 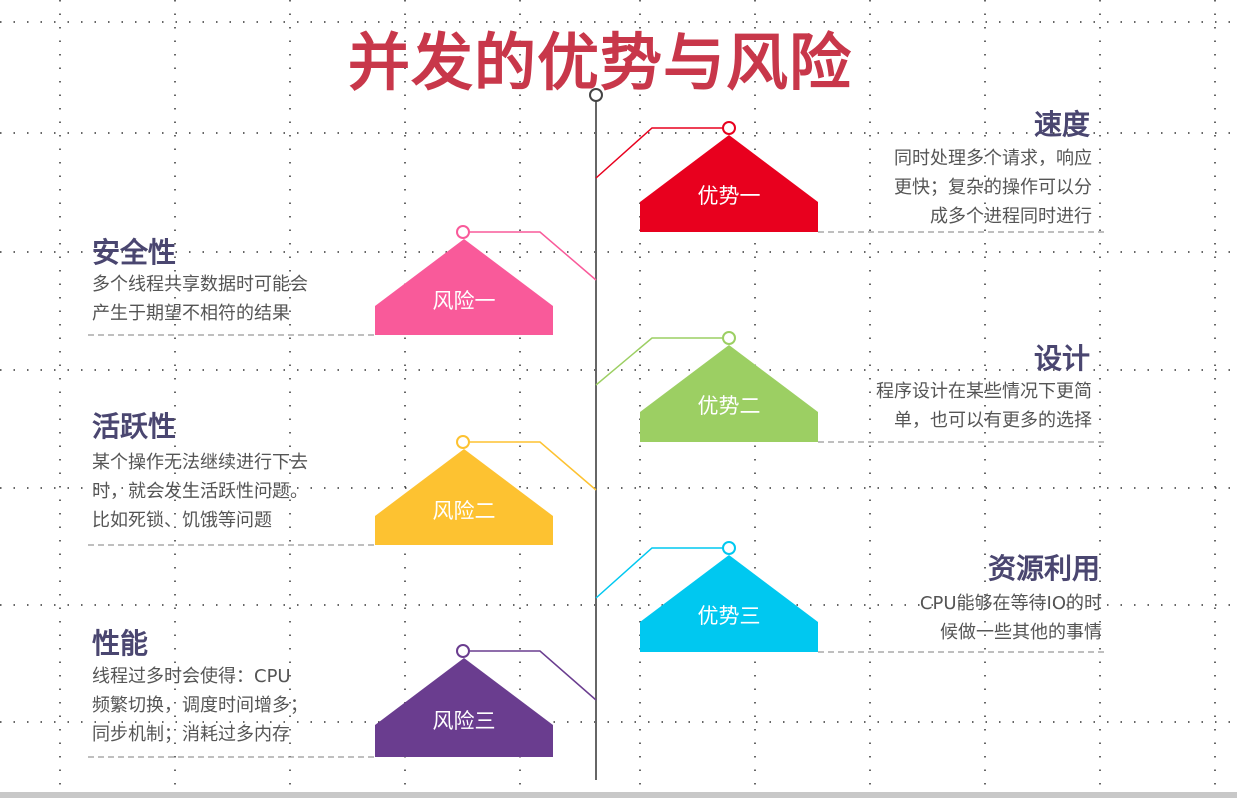 I want to click on risk-2-label: 风险二, so click(x=464, y=511).